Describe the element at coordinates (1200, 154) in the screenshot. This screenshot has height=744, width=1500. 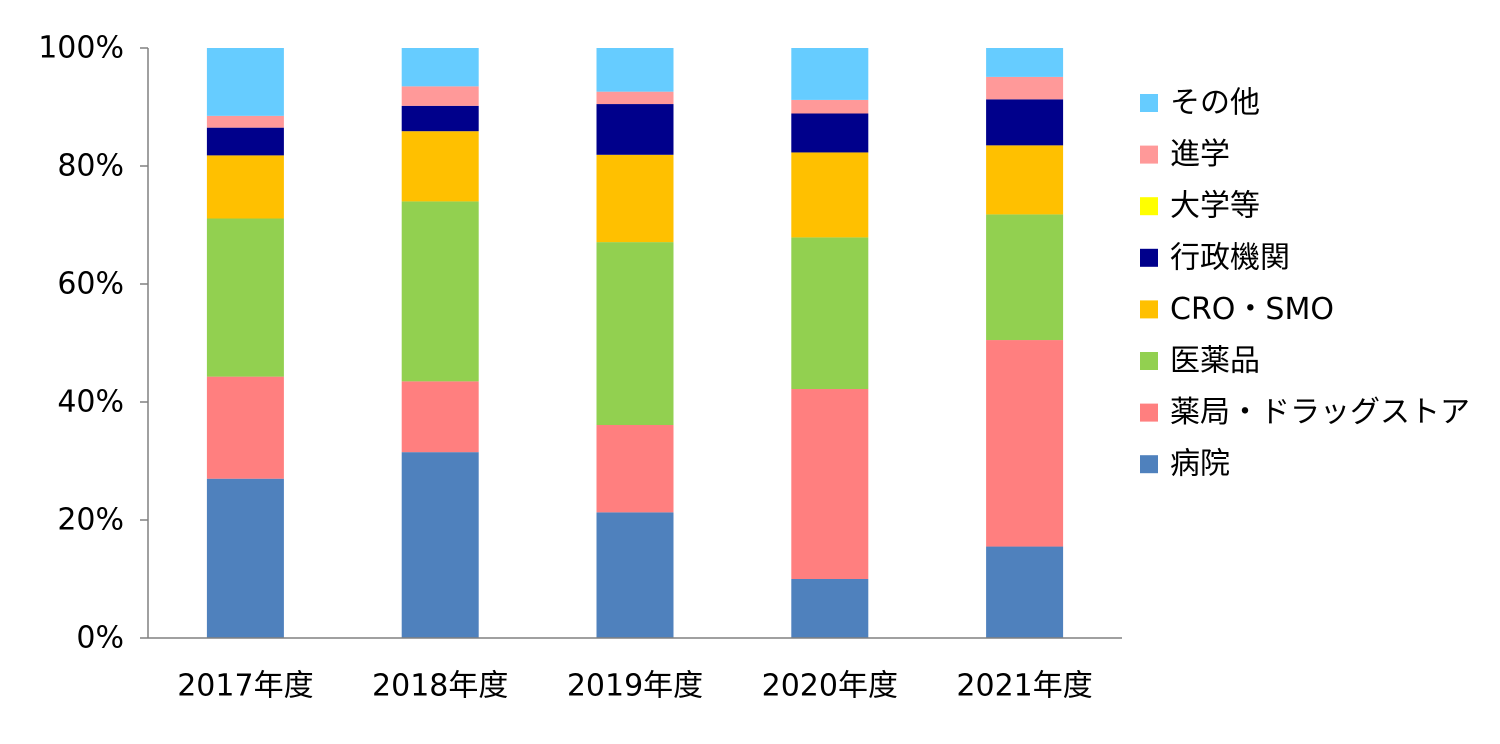
I see `legend-label: 進学` at that location.